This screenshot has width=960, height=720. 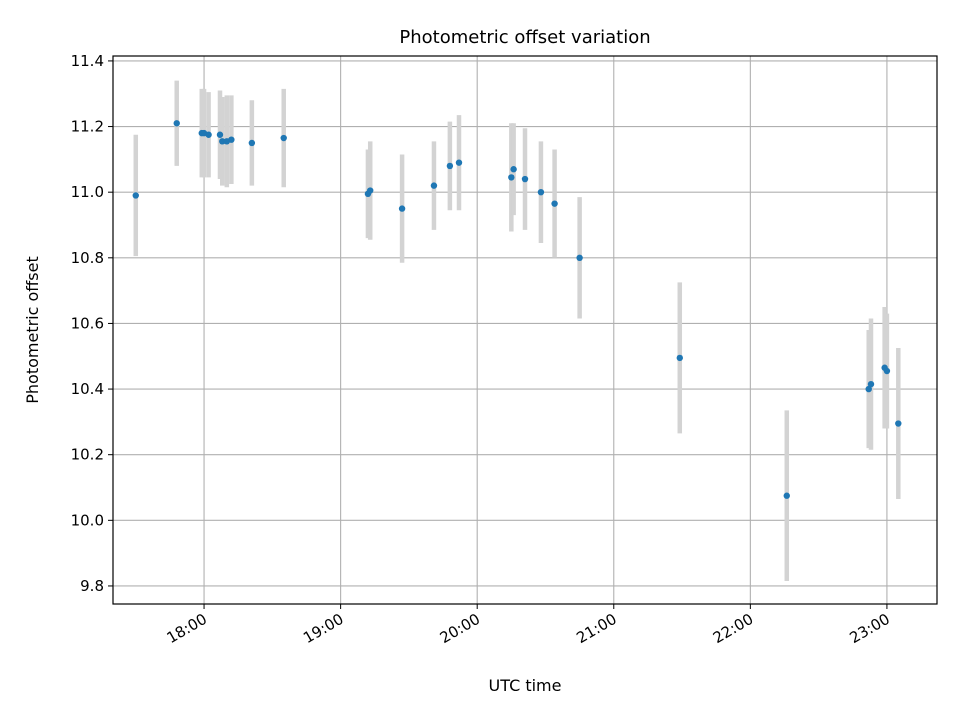 What do you see at coordinates (87, 520) in the screenshot?
I see `y-tick-label: 10.0` at bounding box center [87, 520].